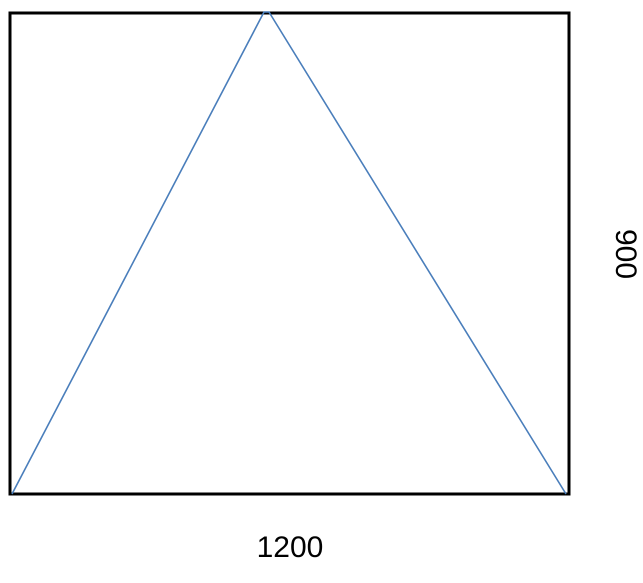  Describe the element at coordinates (290, 547) in the screenshot. I see `width-label: 1200` at that location.